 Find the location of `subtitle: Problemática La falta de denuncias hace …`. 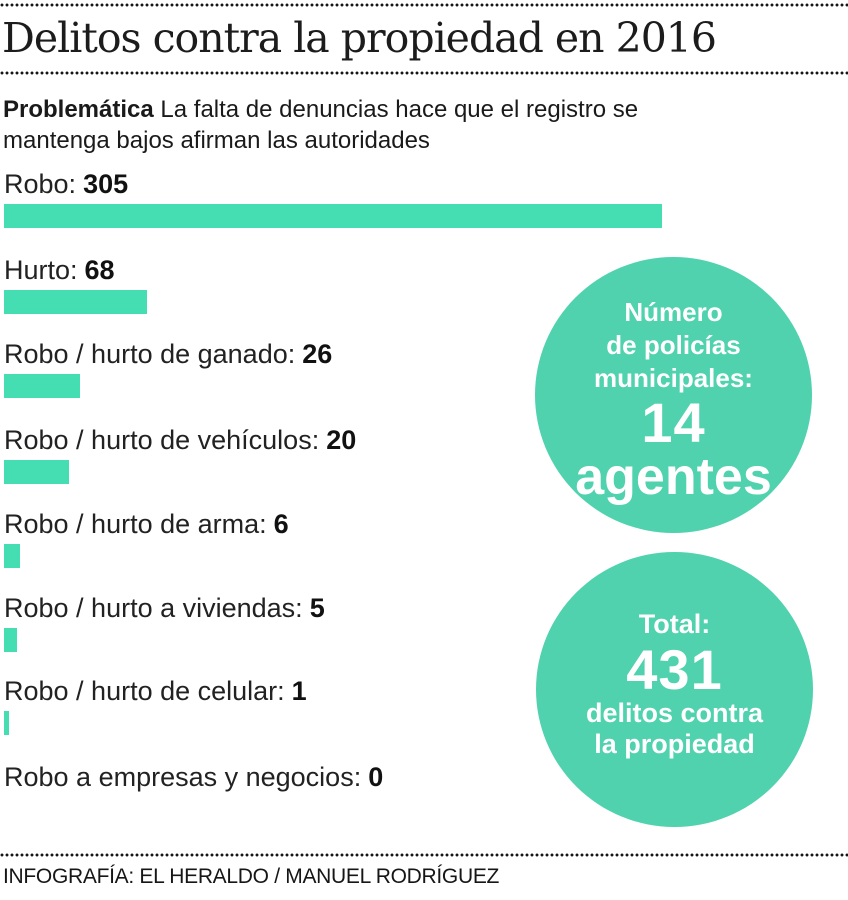

subtitle: Problemática La falta de denuncias hace … is located at coordinates (320, 125).